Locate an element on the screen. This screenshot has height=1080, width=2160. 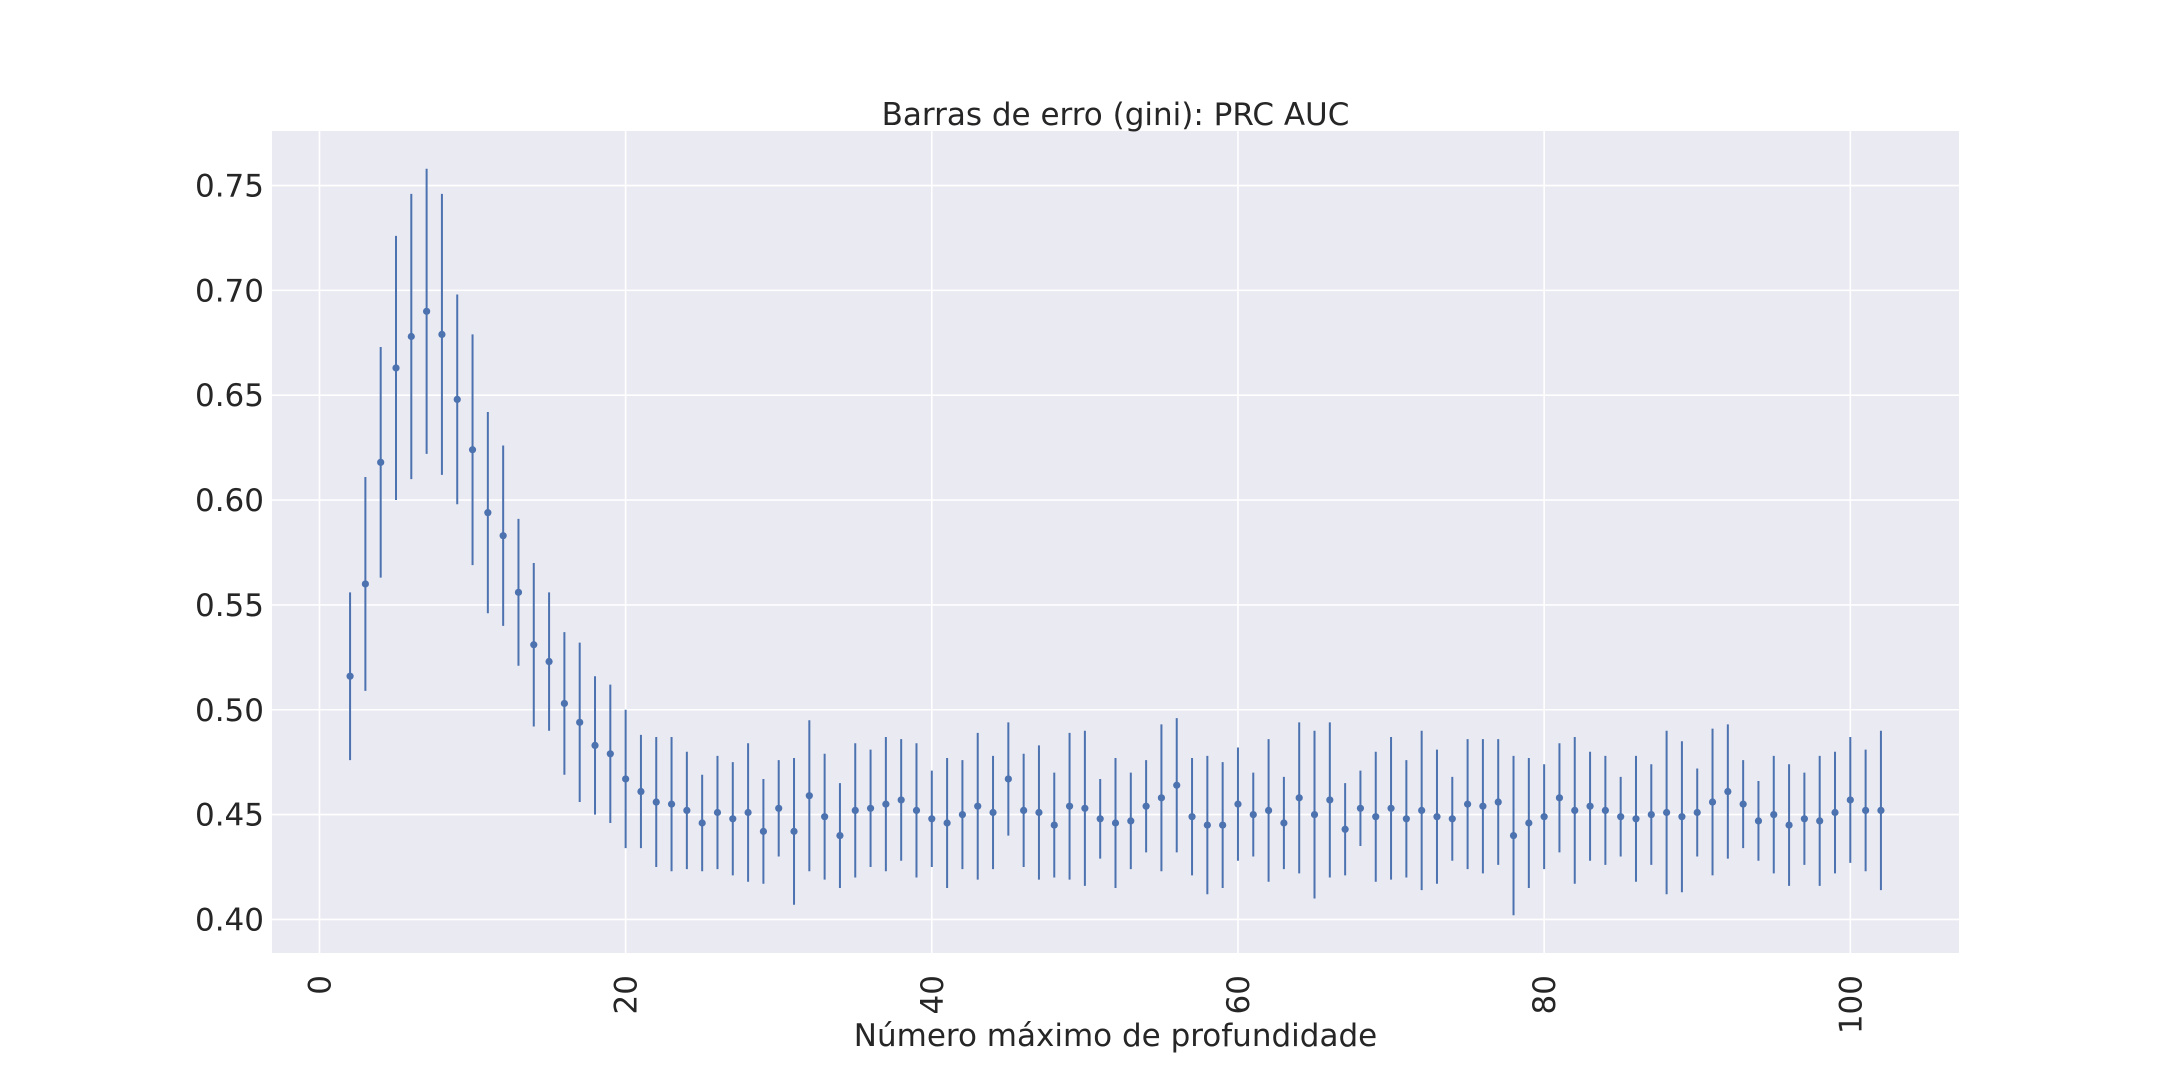
x-tick-label: 40 is located at coordinates (933, 994).